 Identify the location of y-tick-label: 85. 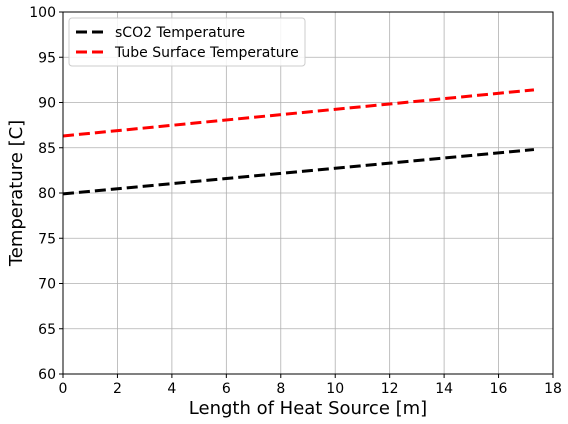
(47, 149).